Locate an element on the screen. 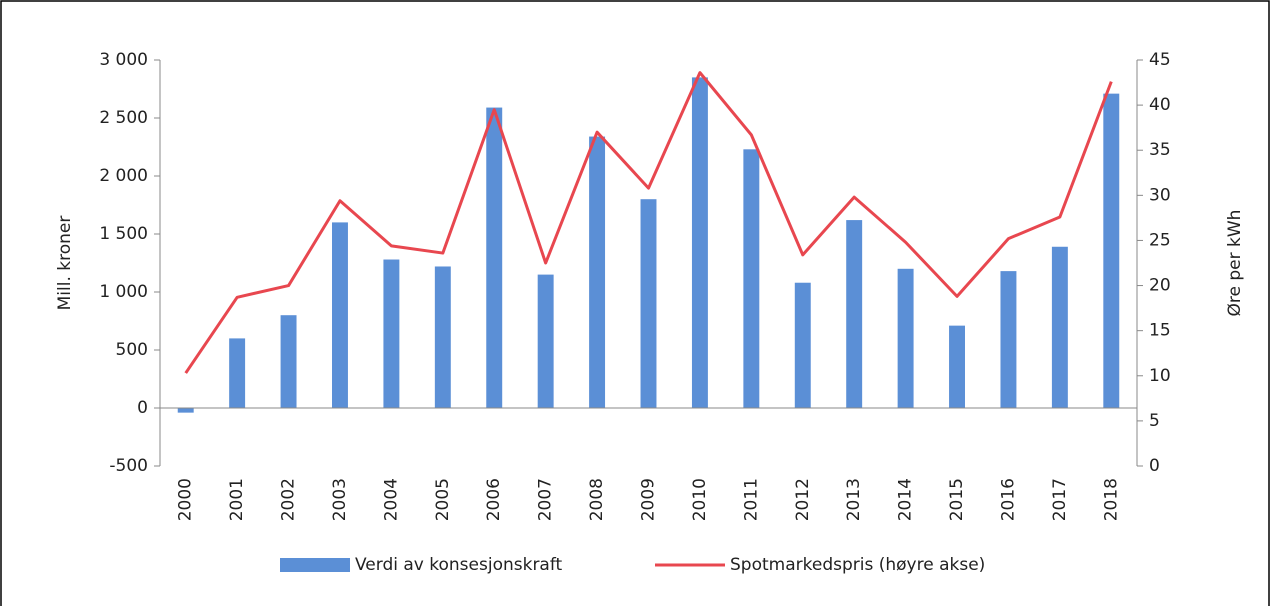 The height and width of the screenshot is (606, 1270). y2-tick-label: 40 is located at coordinates (1160, 105).